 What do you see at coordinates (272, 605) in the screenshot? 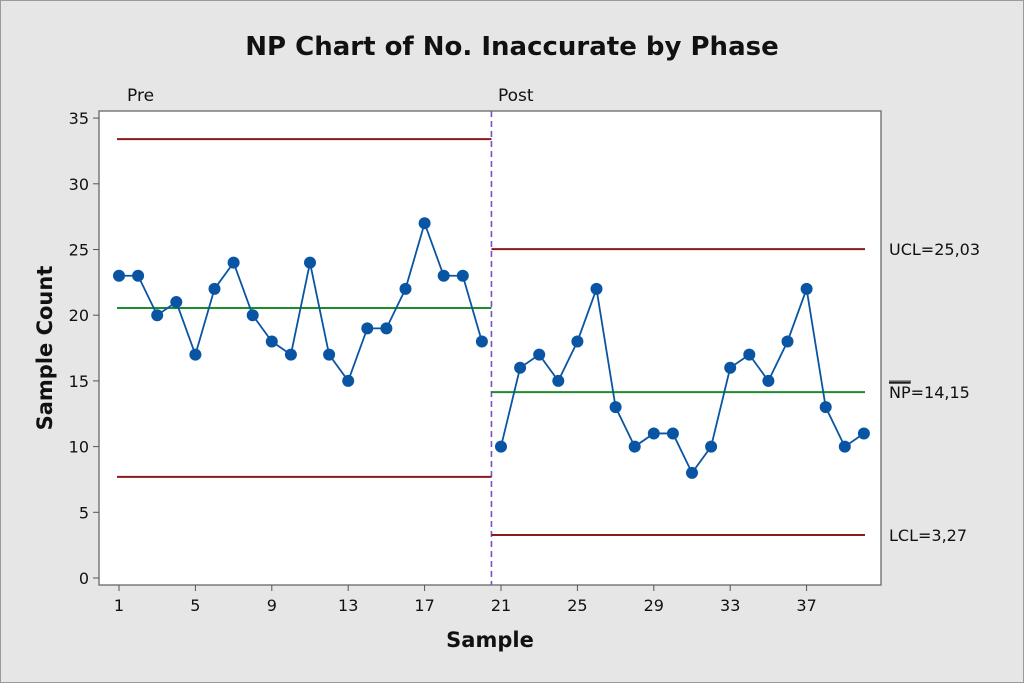
I see `x-tick-label: 9` at bounding box center [272, 605].